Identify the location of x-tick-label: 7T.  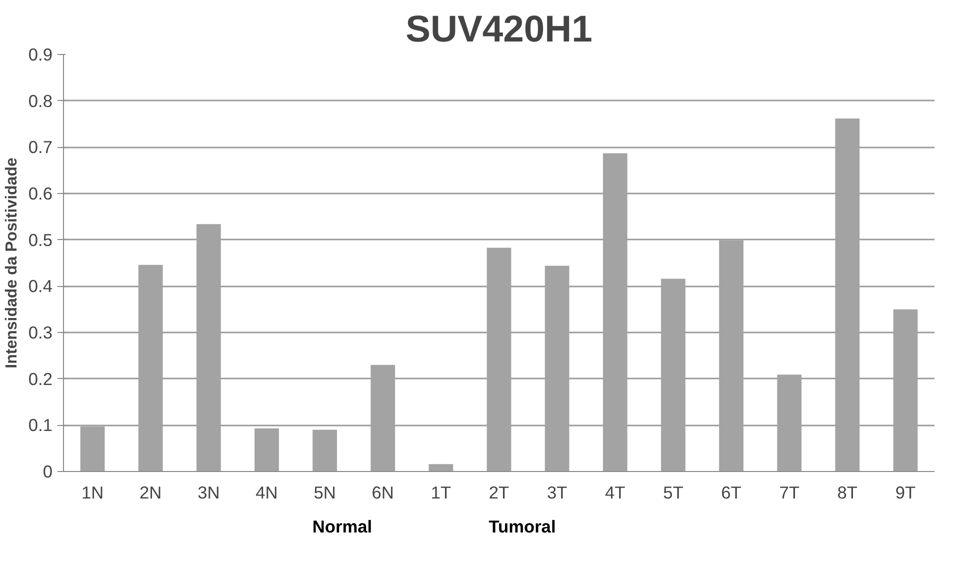
(789, 492).